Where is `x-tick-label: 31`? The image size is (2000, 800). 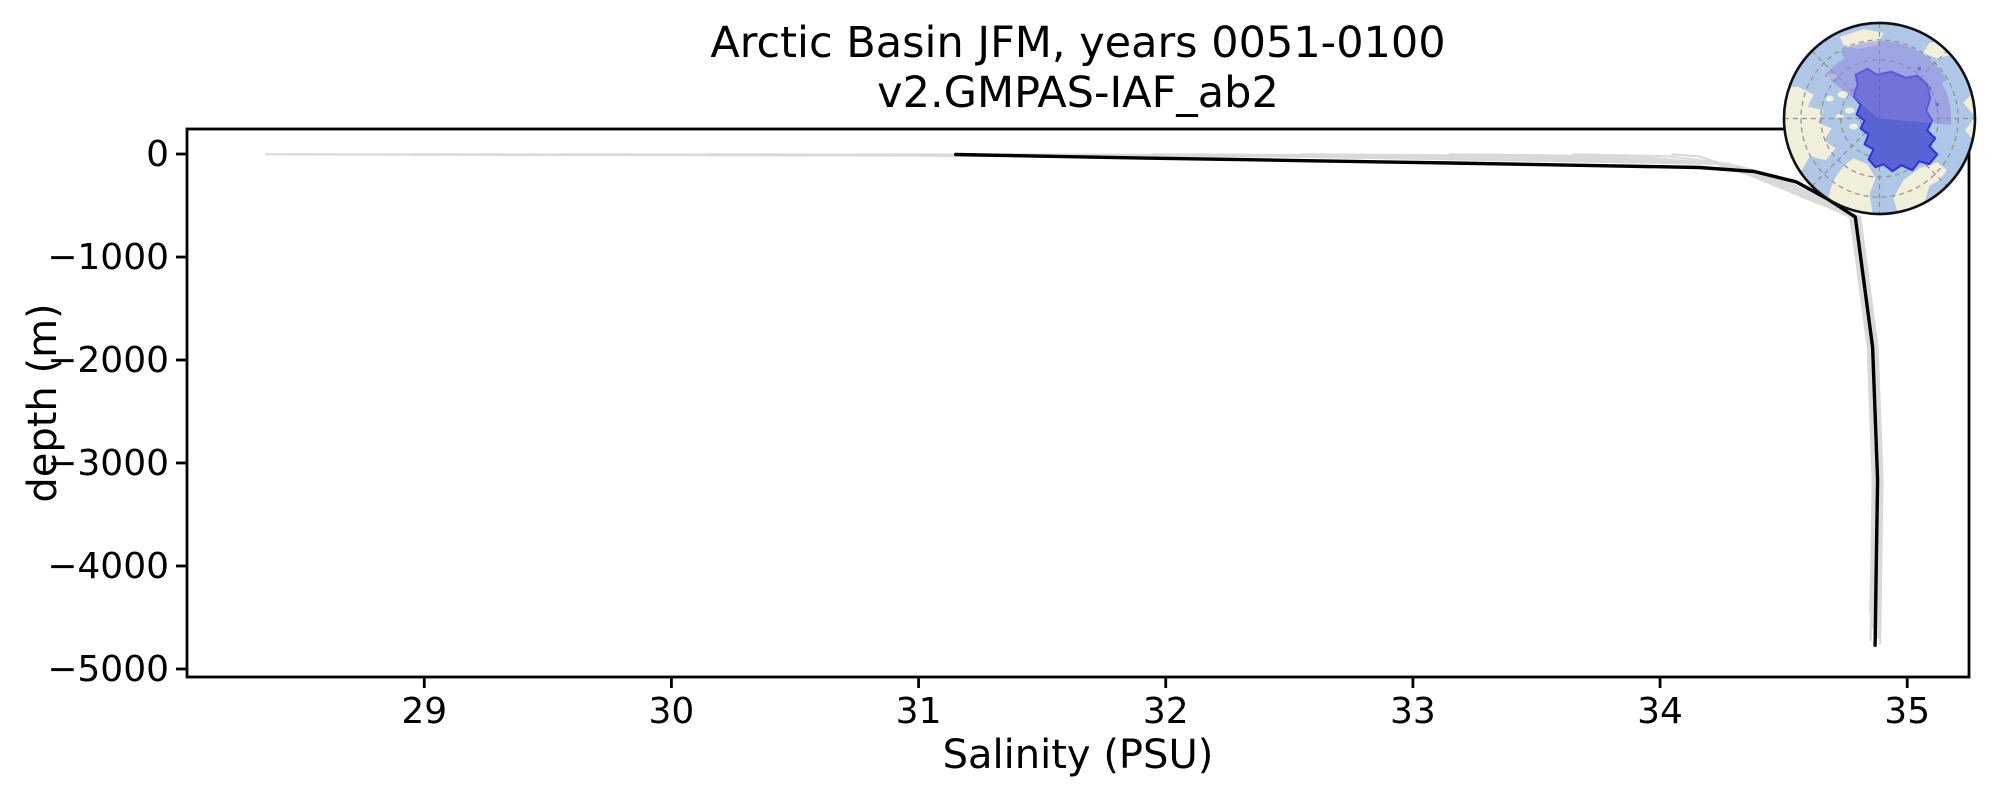
x-tick-label: 31 is located at coordinates (919, 711).